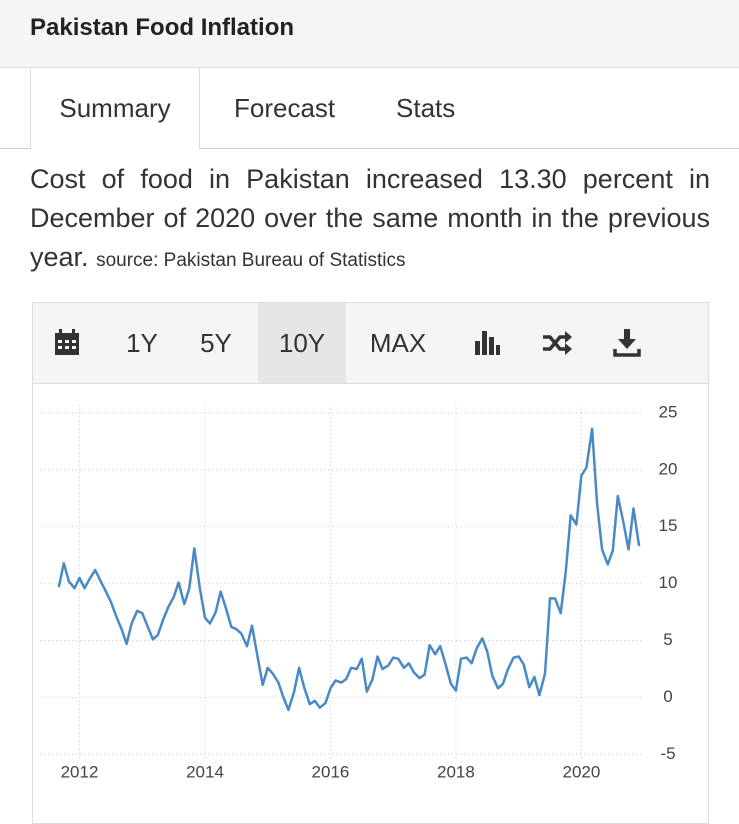  Describe the element at coordinates (369, 108) in the screenshot. I see `tab-bar: Summary Forecast Stats` at that location.